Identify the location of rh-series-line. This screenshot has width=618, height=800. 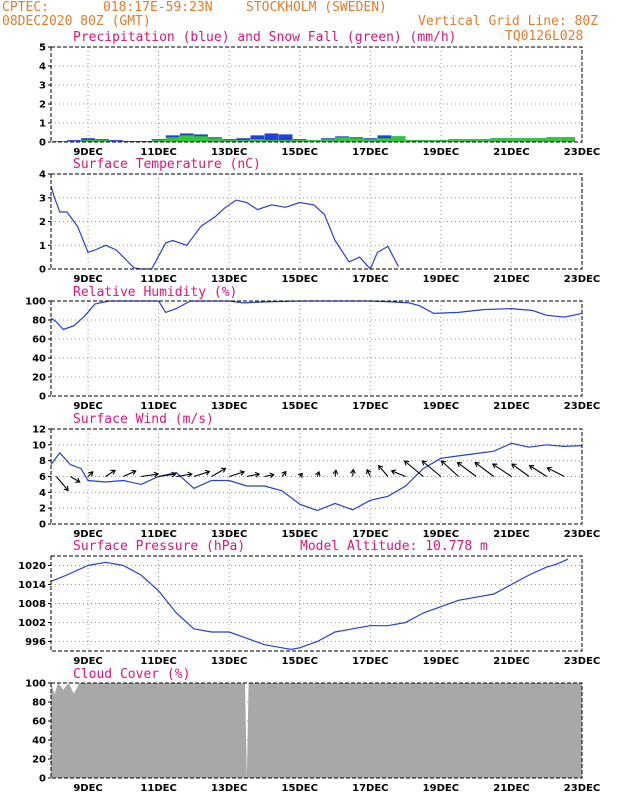
(316, 315).